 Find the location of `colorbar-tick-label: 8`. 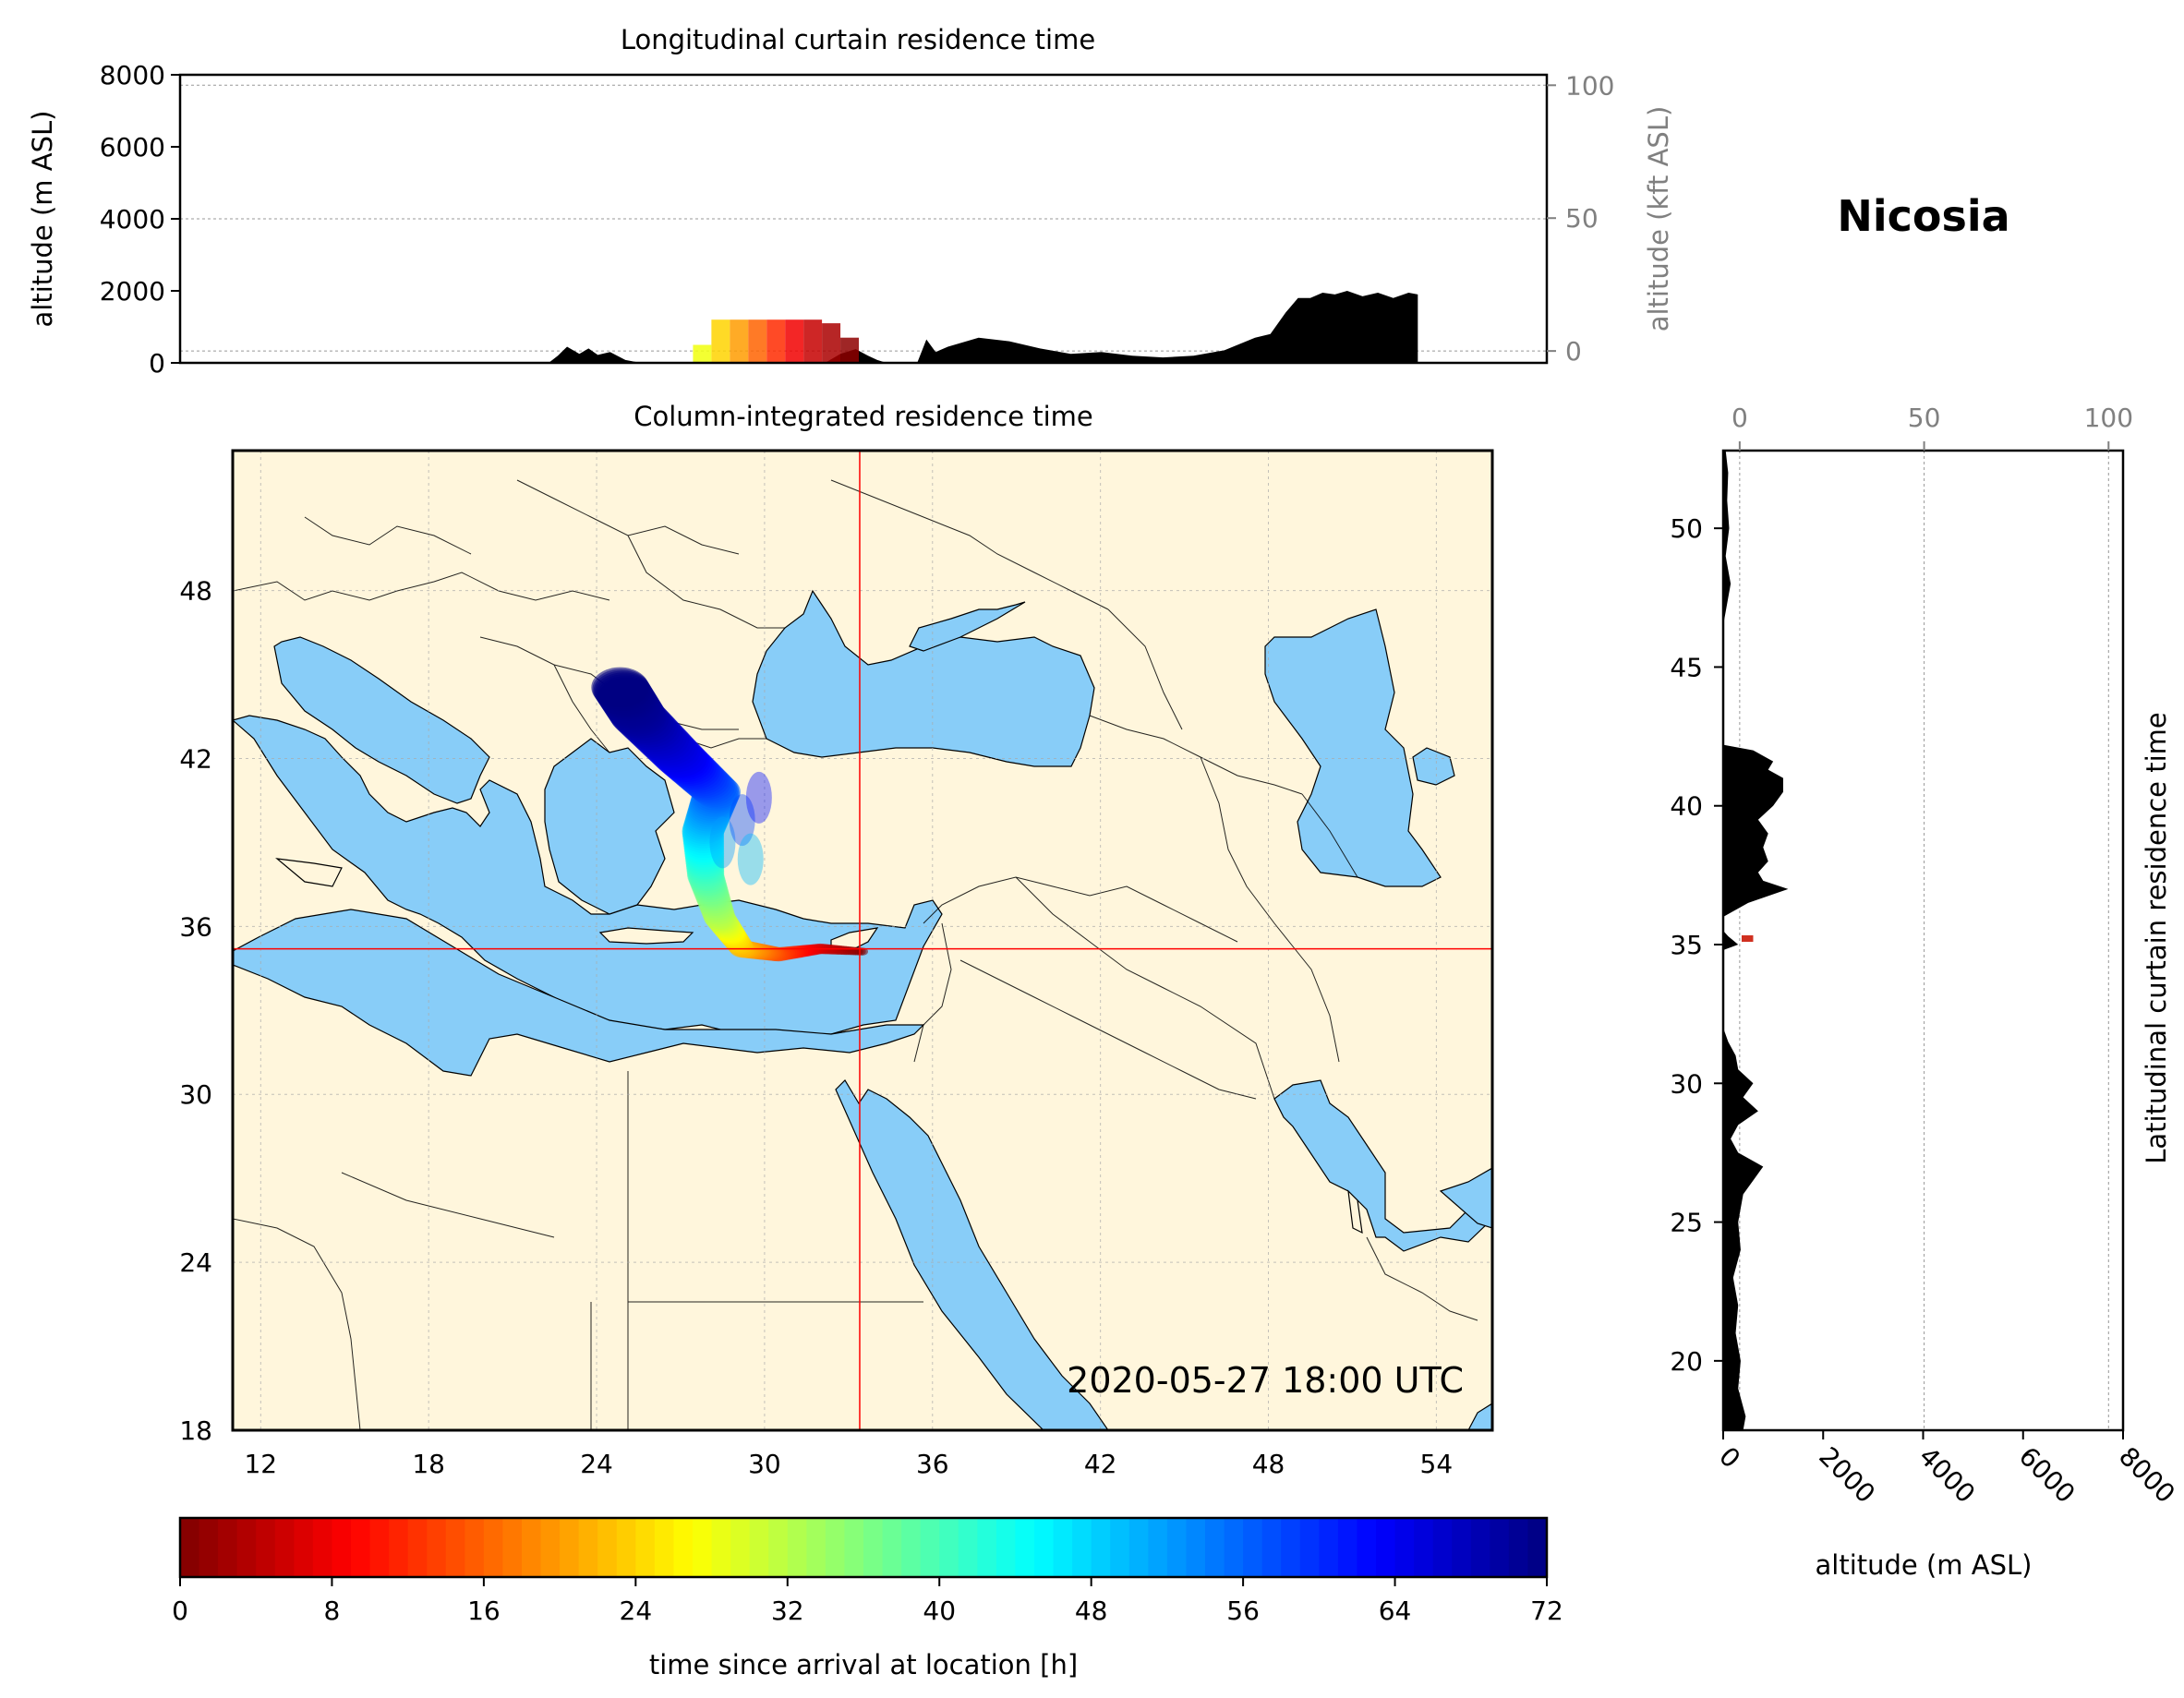

colorbar-tick-label: 8 is located at coordinates (332, 1611).